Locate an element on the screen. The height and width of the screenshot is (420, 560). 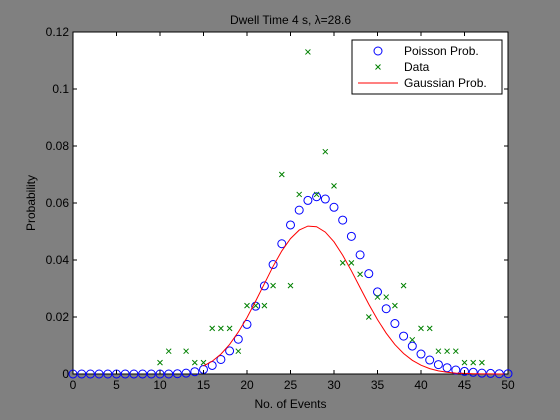
legend-label: Poisson Prob. is located at coordinates (441, 51).